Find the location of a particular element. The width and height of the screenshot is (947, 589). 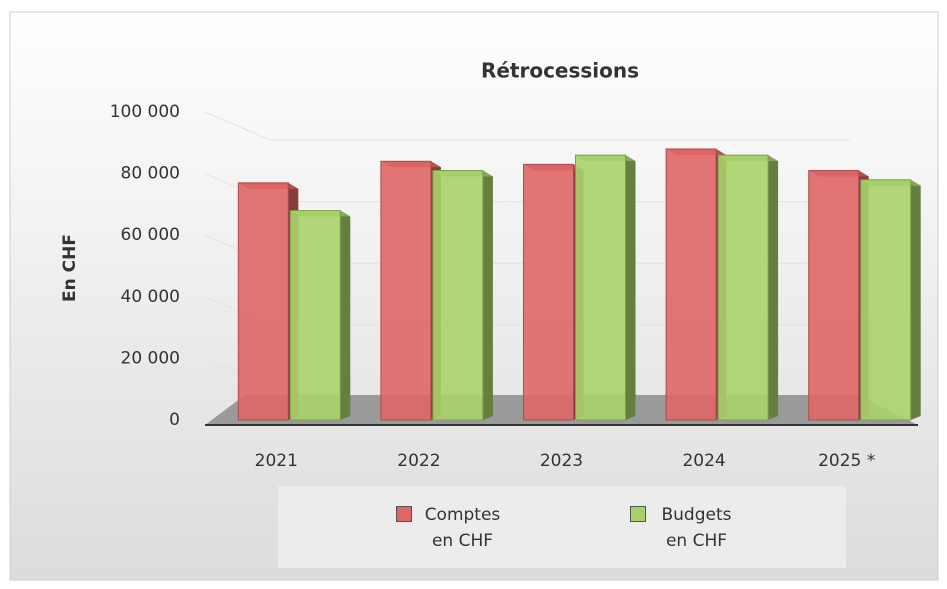

grid-line is located at coordinates (527, 126).